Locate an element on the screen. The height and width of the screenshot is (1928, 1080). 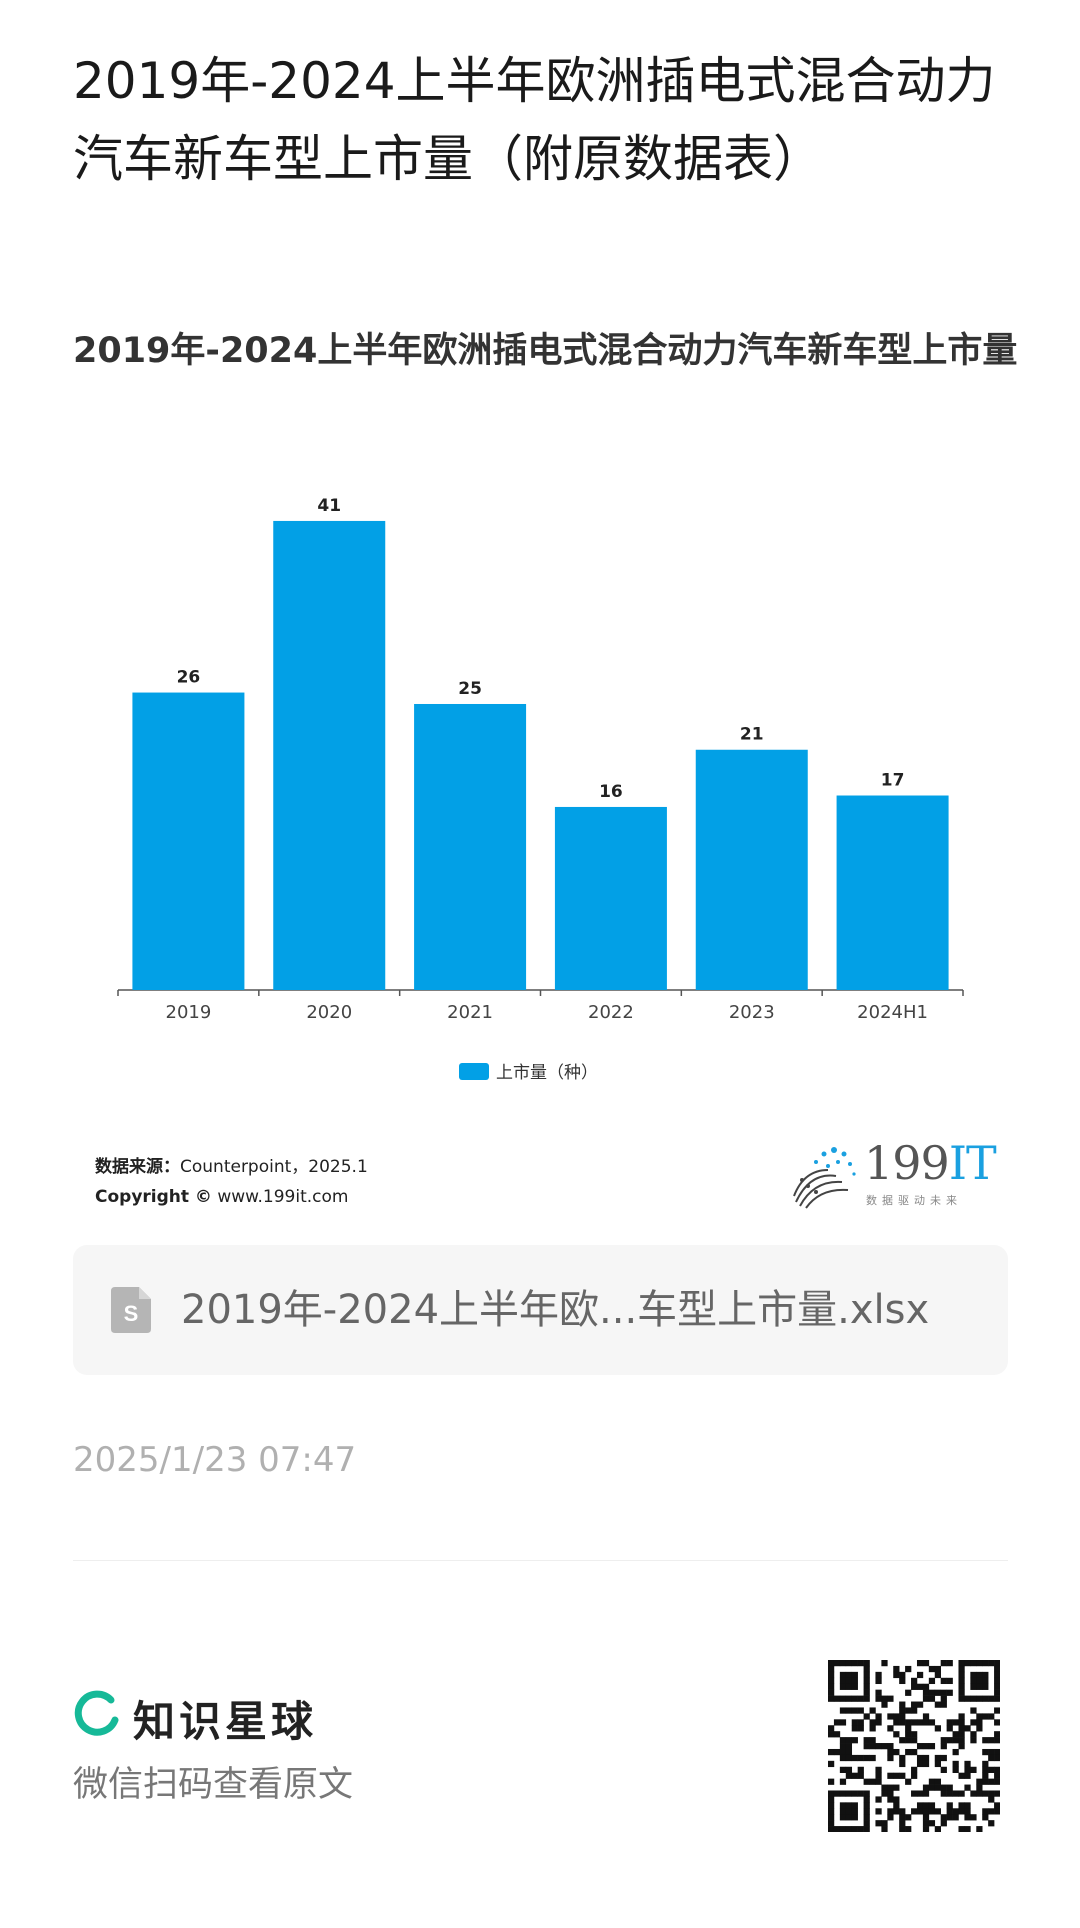
dot-burst-icon is located at coordinates (824, 1178).